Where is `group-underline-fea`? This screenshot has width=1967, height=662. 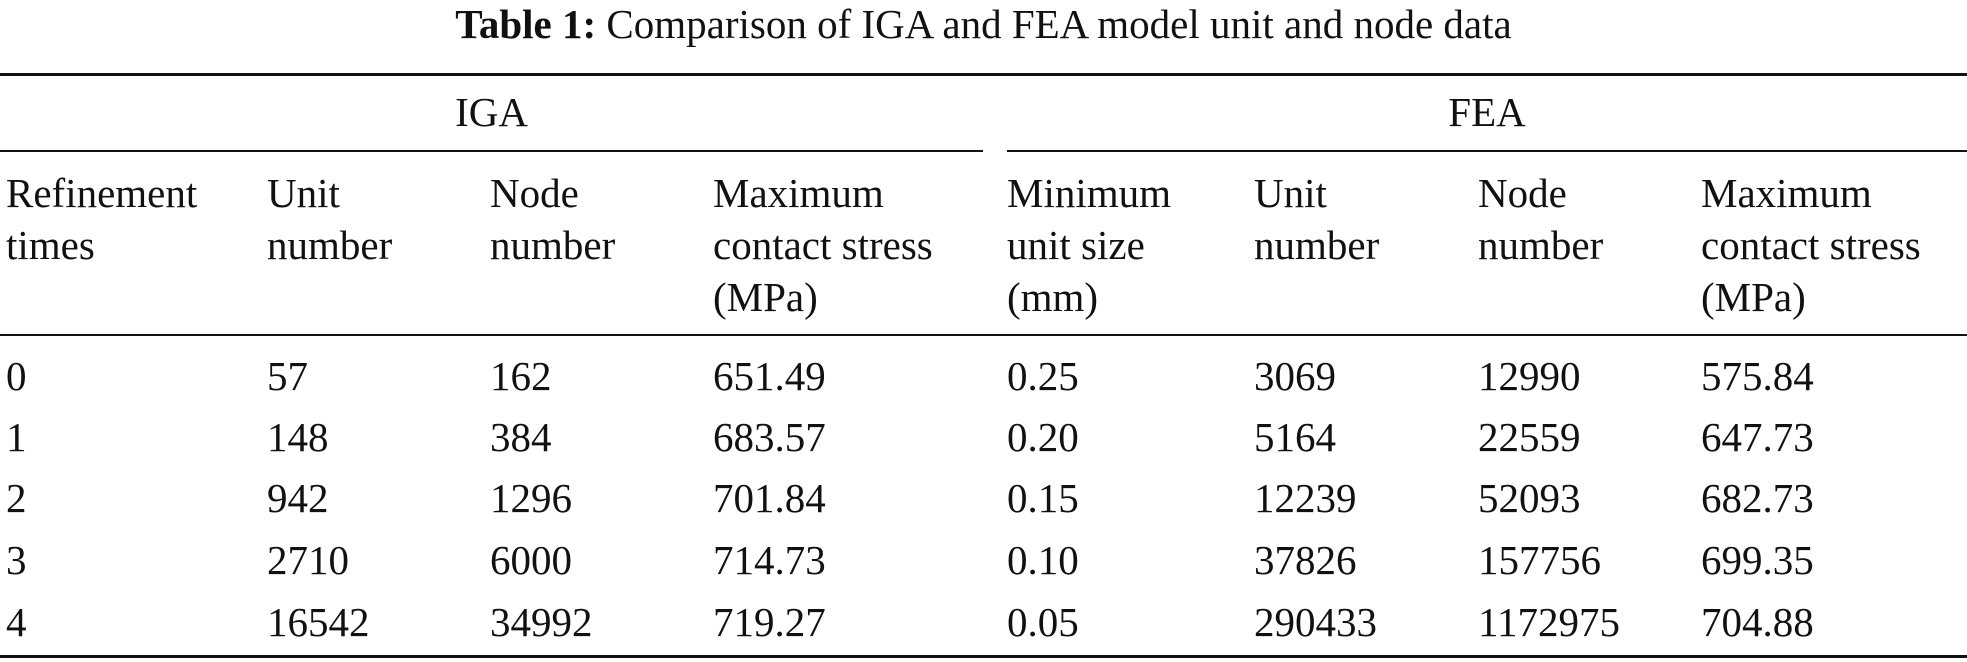 group-underline-fea is located at coordinates (1487, 151).